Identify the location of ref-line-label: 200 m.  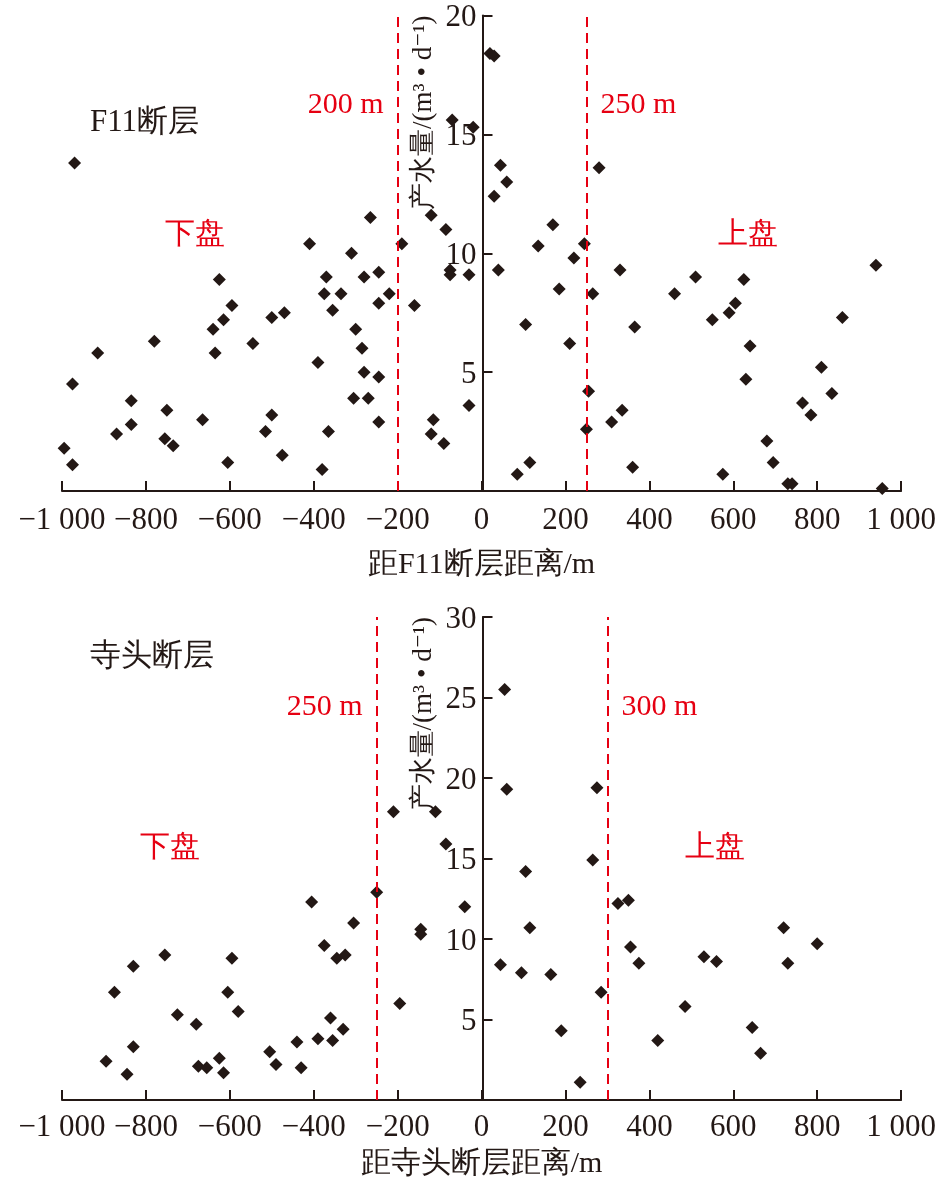
(345, 102).